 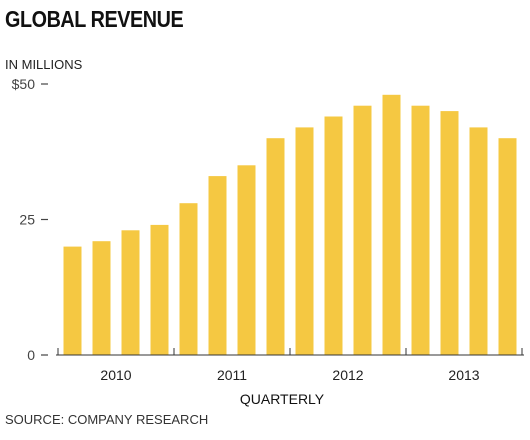 I want to click on x-axis-label: QUARTERLY, so click(x=282, y=399).